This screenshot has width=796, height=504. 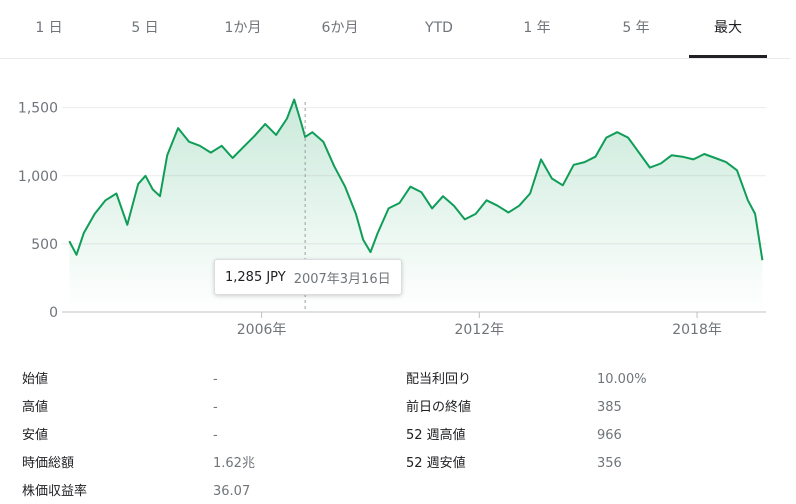 What do you see at coordinates (262, 330) in the screenshot?
I see `x-tick-label: 2006年` at bounding box center [262, 330].